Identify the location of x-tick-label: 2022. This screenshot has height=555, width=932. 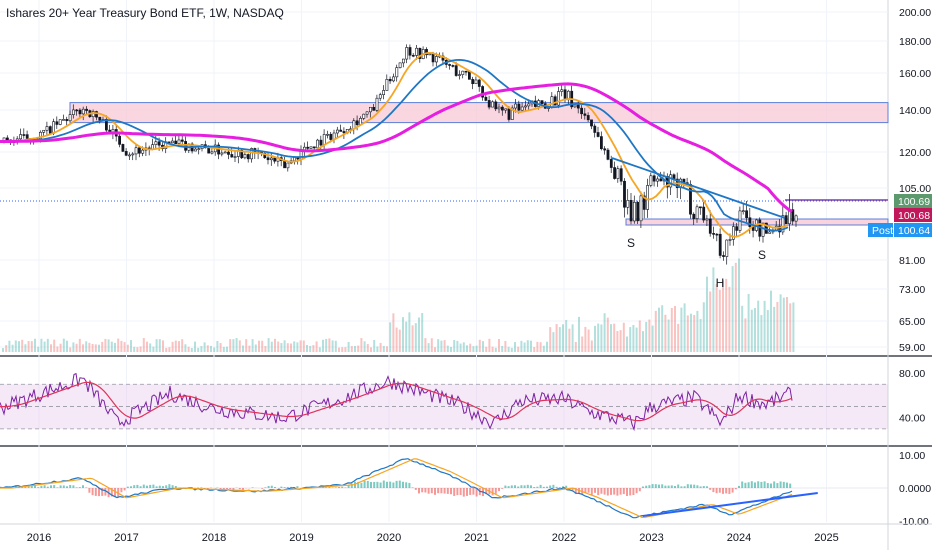
(564, 538).